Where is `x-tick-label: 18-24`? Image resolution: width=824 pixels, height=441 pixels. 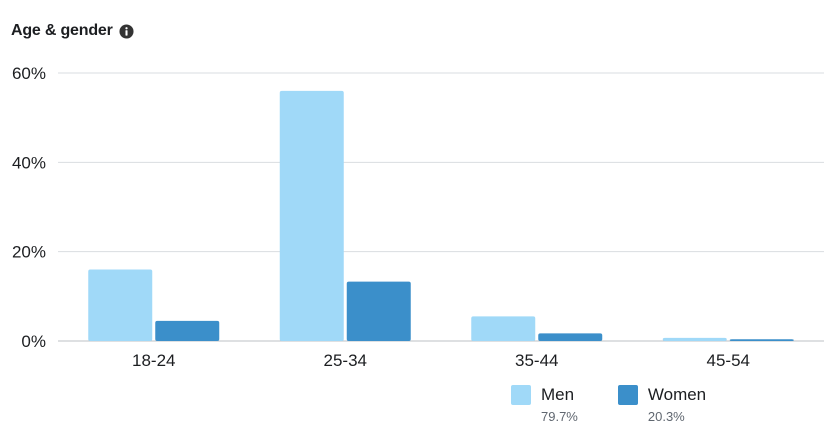 x-tick-label: 18-24 is located at coordinates (153, 360).